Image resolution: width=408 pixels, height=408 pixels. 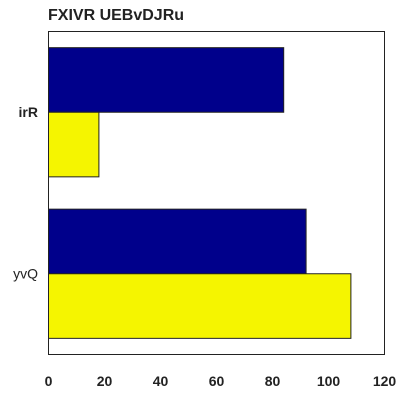 What do you see at coordinates (49, 381) in the screenshot?
I see `x-tick-label: 0` at bounding box center [49, 381].